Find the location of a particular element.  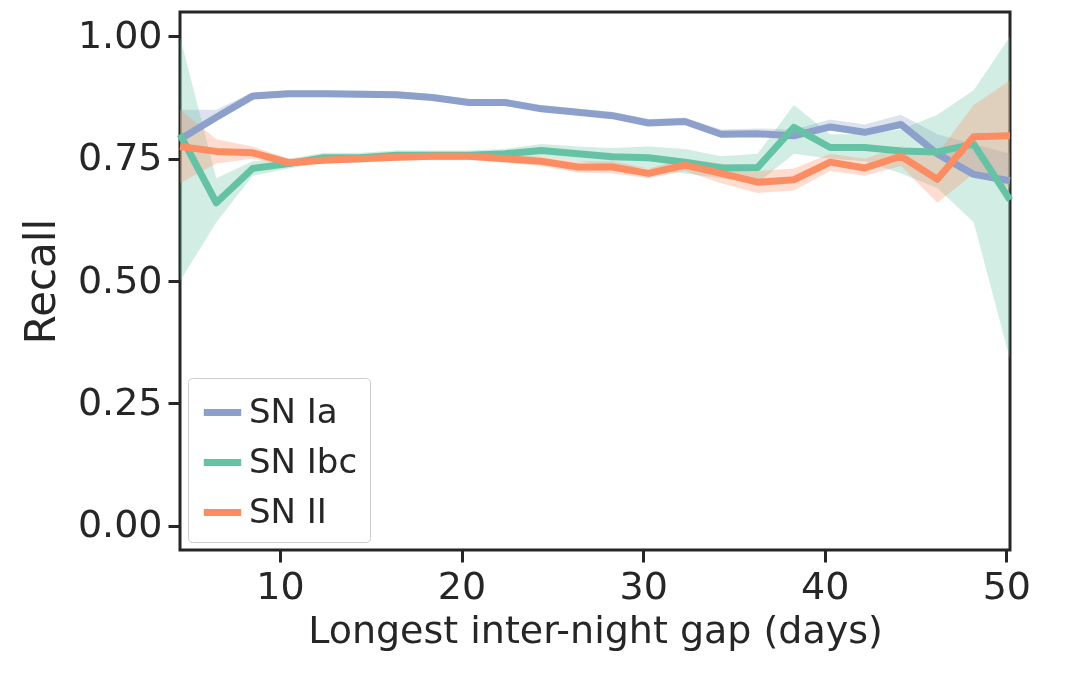

y-tick-label: 0.25 is located at coordinates (120, 401).